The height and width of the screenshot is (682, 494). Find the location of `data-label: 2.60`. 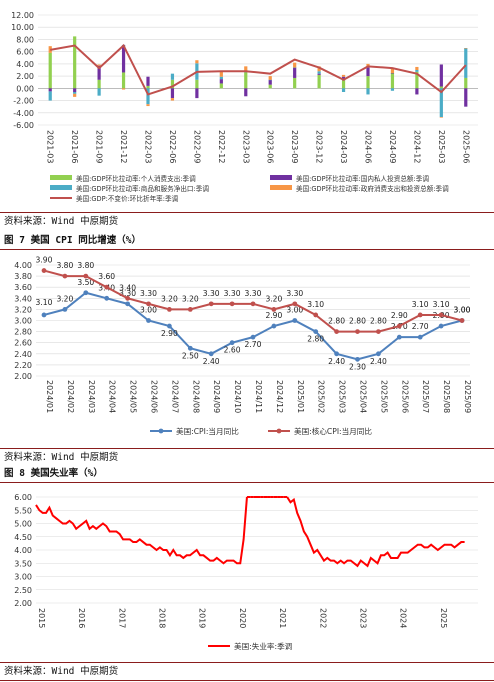

data-label: 2.60 is located at coordinates (232, 350).